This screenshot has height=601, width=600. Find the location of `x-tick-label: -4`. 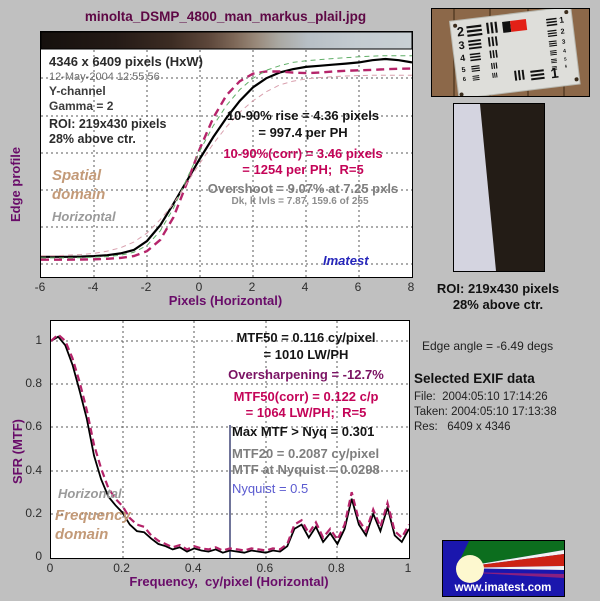

x-tick-label: -4 is located at coordinates (93, 287).